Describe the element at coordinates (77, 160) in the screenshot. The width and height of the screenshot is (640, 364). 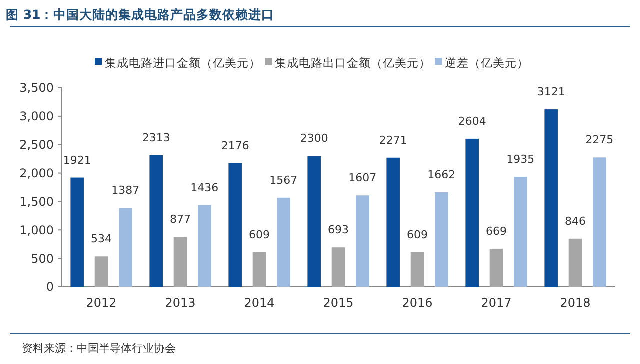
I see `data-label: 1921` at that location.